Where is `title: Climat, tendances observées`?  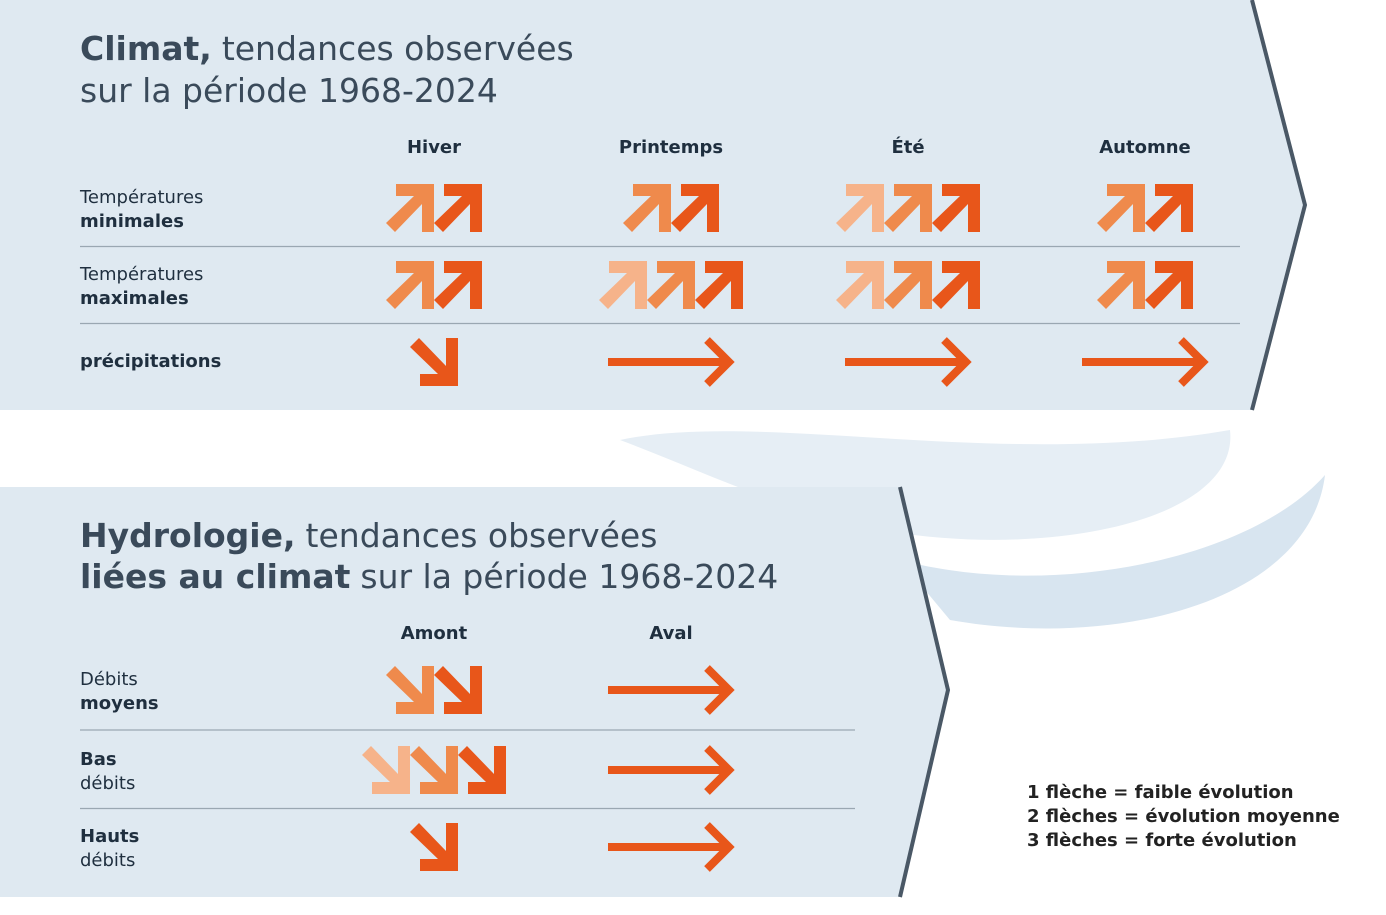
title: Climat, tendances observées is located at coordinates (327, 48).